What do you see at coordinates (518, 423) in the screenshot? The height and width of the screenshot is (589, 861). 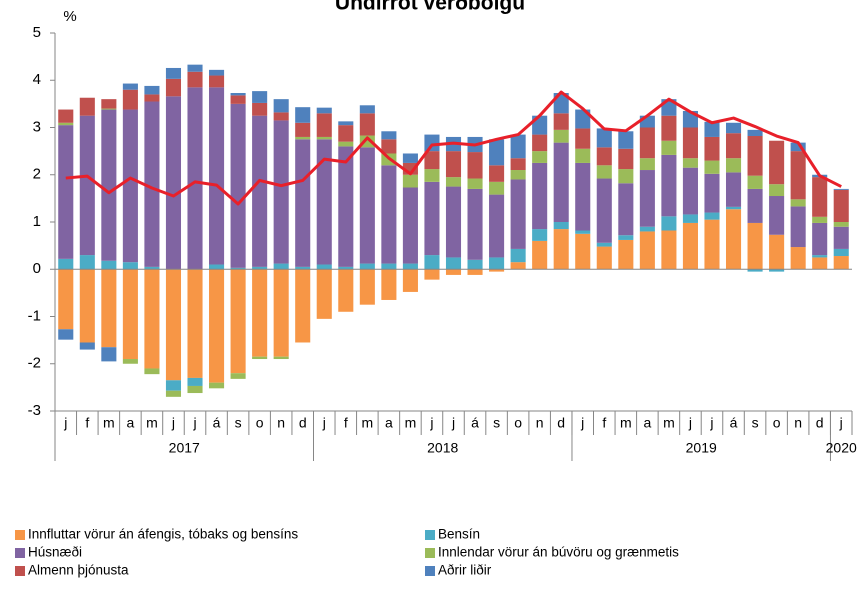 I see `x-tick-label: o` at bounding box center [518, 423].